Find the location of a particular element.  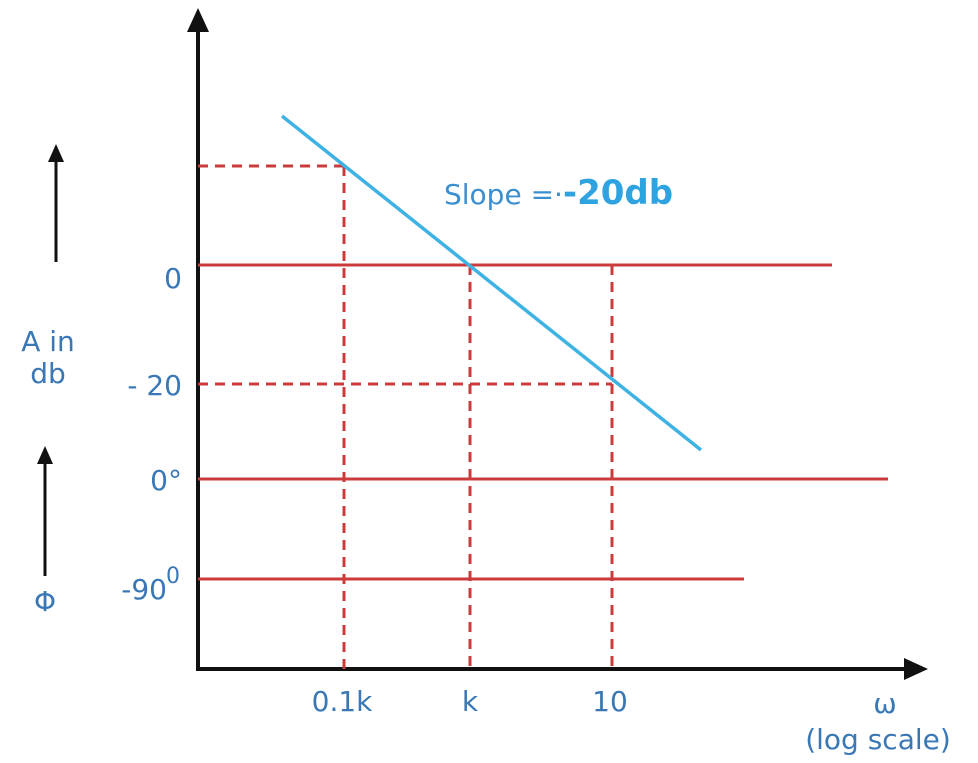

y-label-phase-0: 0° is located at coordinates (166, 480).